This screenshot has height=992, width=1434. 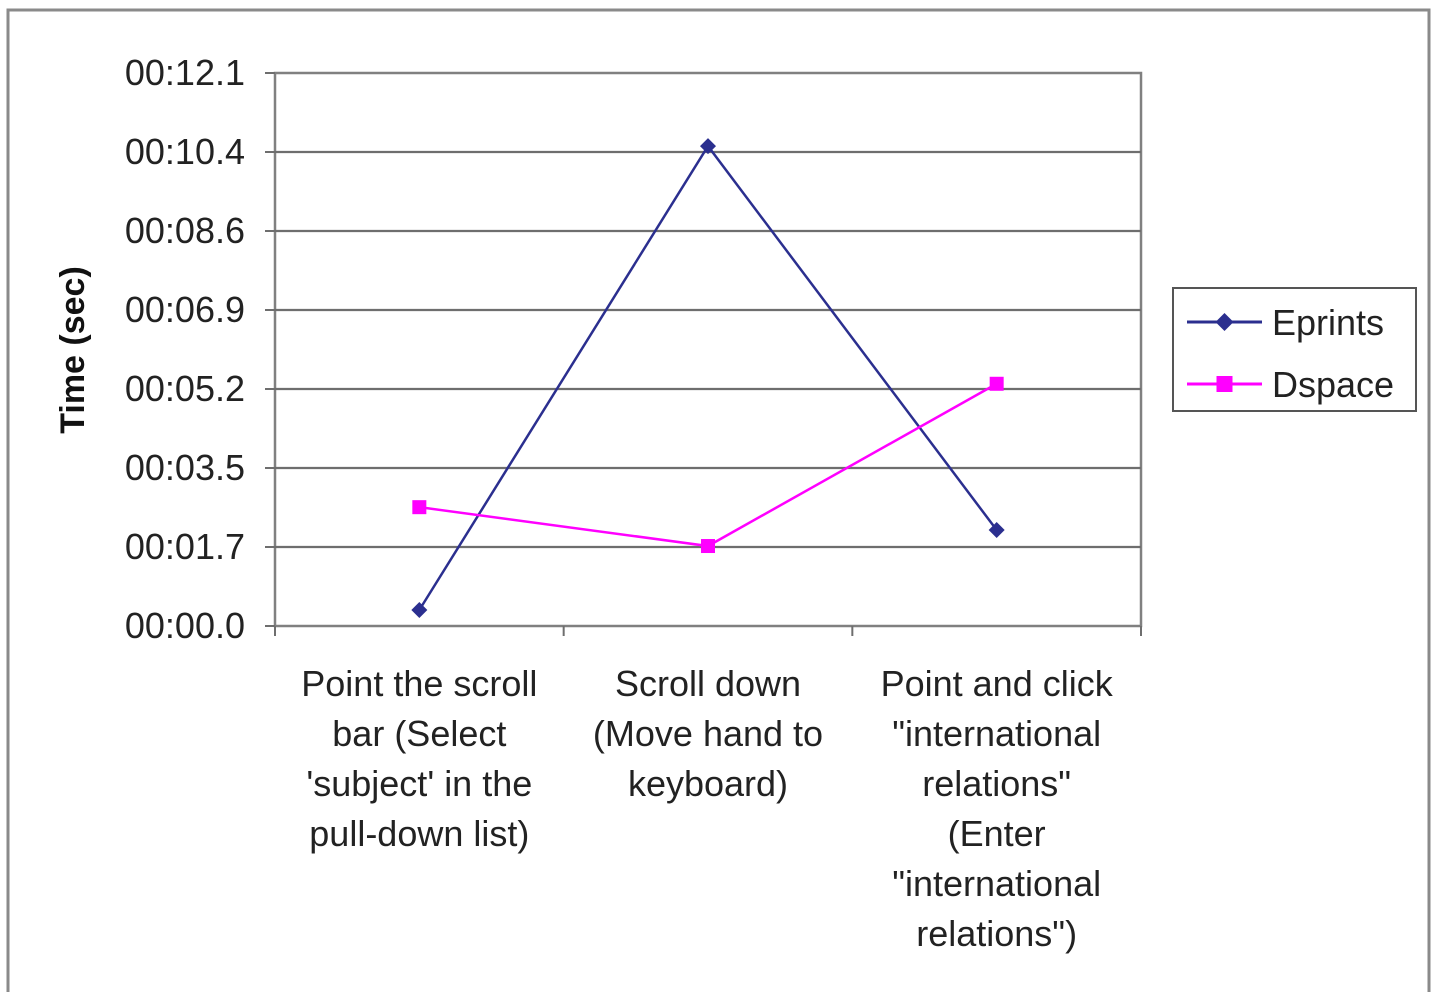 I want to click on legend-label-dspace: Dspace, so click(x=1333, y=384).